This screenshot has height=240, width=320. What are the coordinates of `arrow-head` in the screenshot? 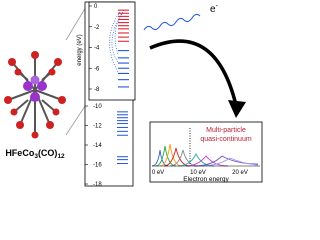 It's located at (237, 109).